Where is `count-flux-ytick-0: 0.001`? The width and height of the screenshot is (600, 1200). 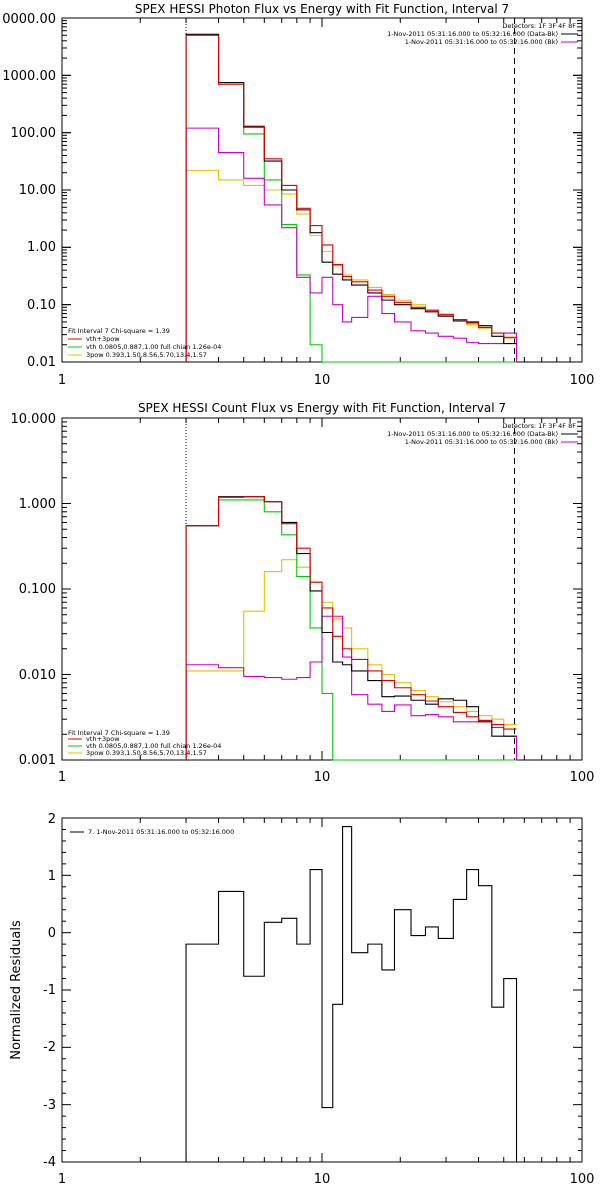 count-flux-ytick-0: 0.001 is located at coordinates (37, 760).